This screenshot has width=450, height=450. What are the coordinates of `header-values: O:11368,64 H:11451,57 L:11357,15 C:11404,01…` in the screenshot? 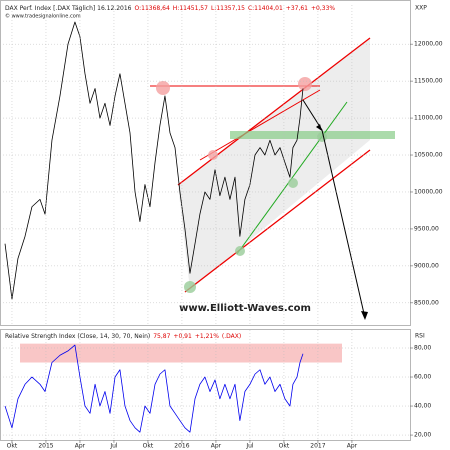 It's located at (235, 8).